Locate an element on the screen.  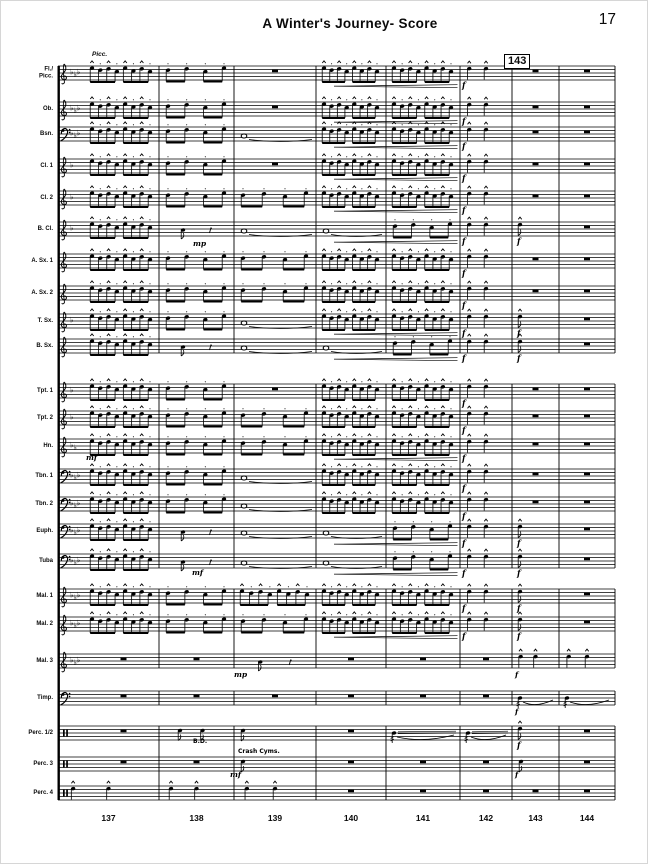
staff-label: Hn. is located at coordinates (48, 445).